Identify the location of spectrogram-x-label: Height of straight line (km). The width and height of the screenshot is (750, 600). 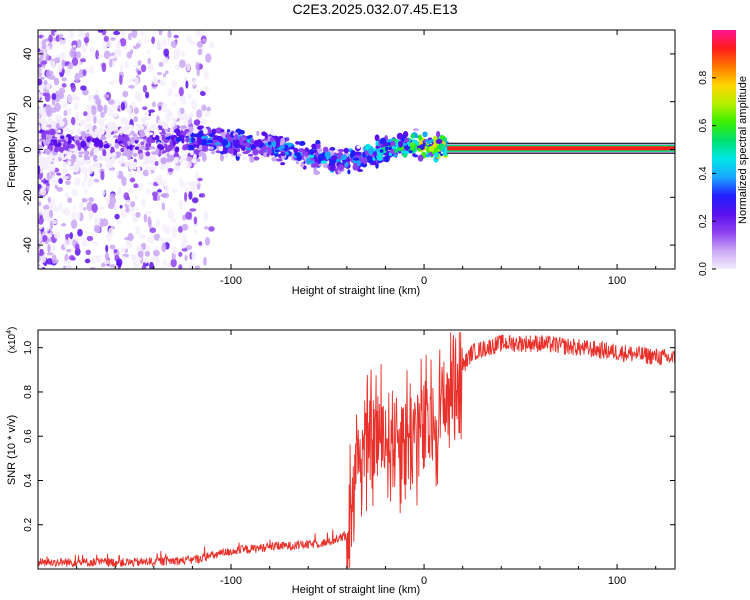
(356, 291).